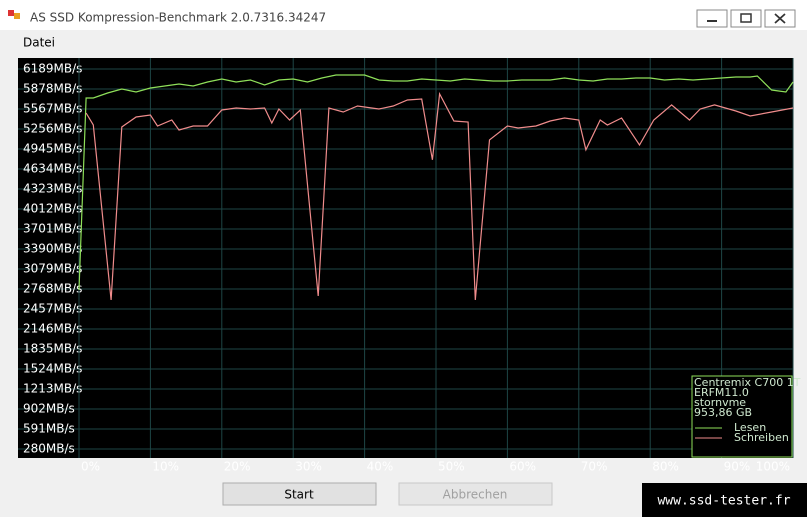 This screenshot has width=807, height=521. I want to click on y-tick-label: 5878MB/s, so click(52, 88).